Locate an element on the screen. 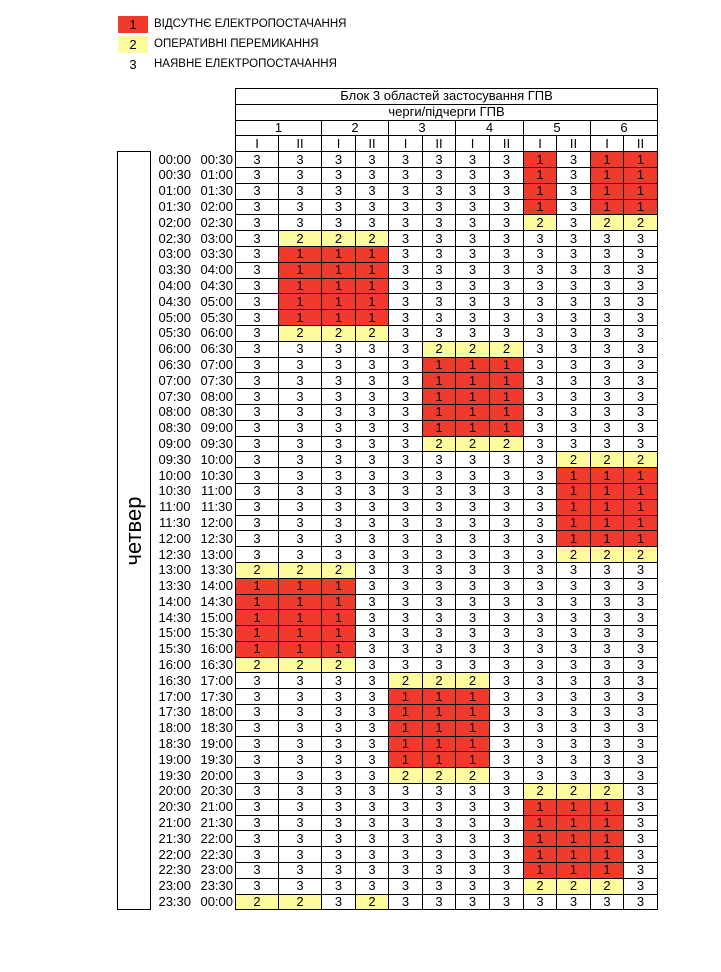  table-row: 23:00 23:30 3 3 3 3 3 3 3 3 2 2 2 3 is located at coordinates (388, 886).